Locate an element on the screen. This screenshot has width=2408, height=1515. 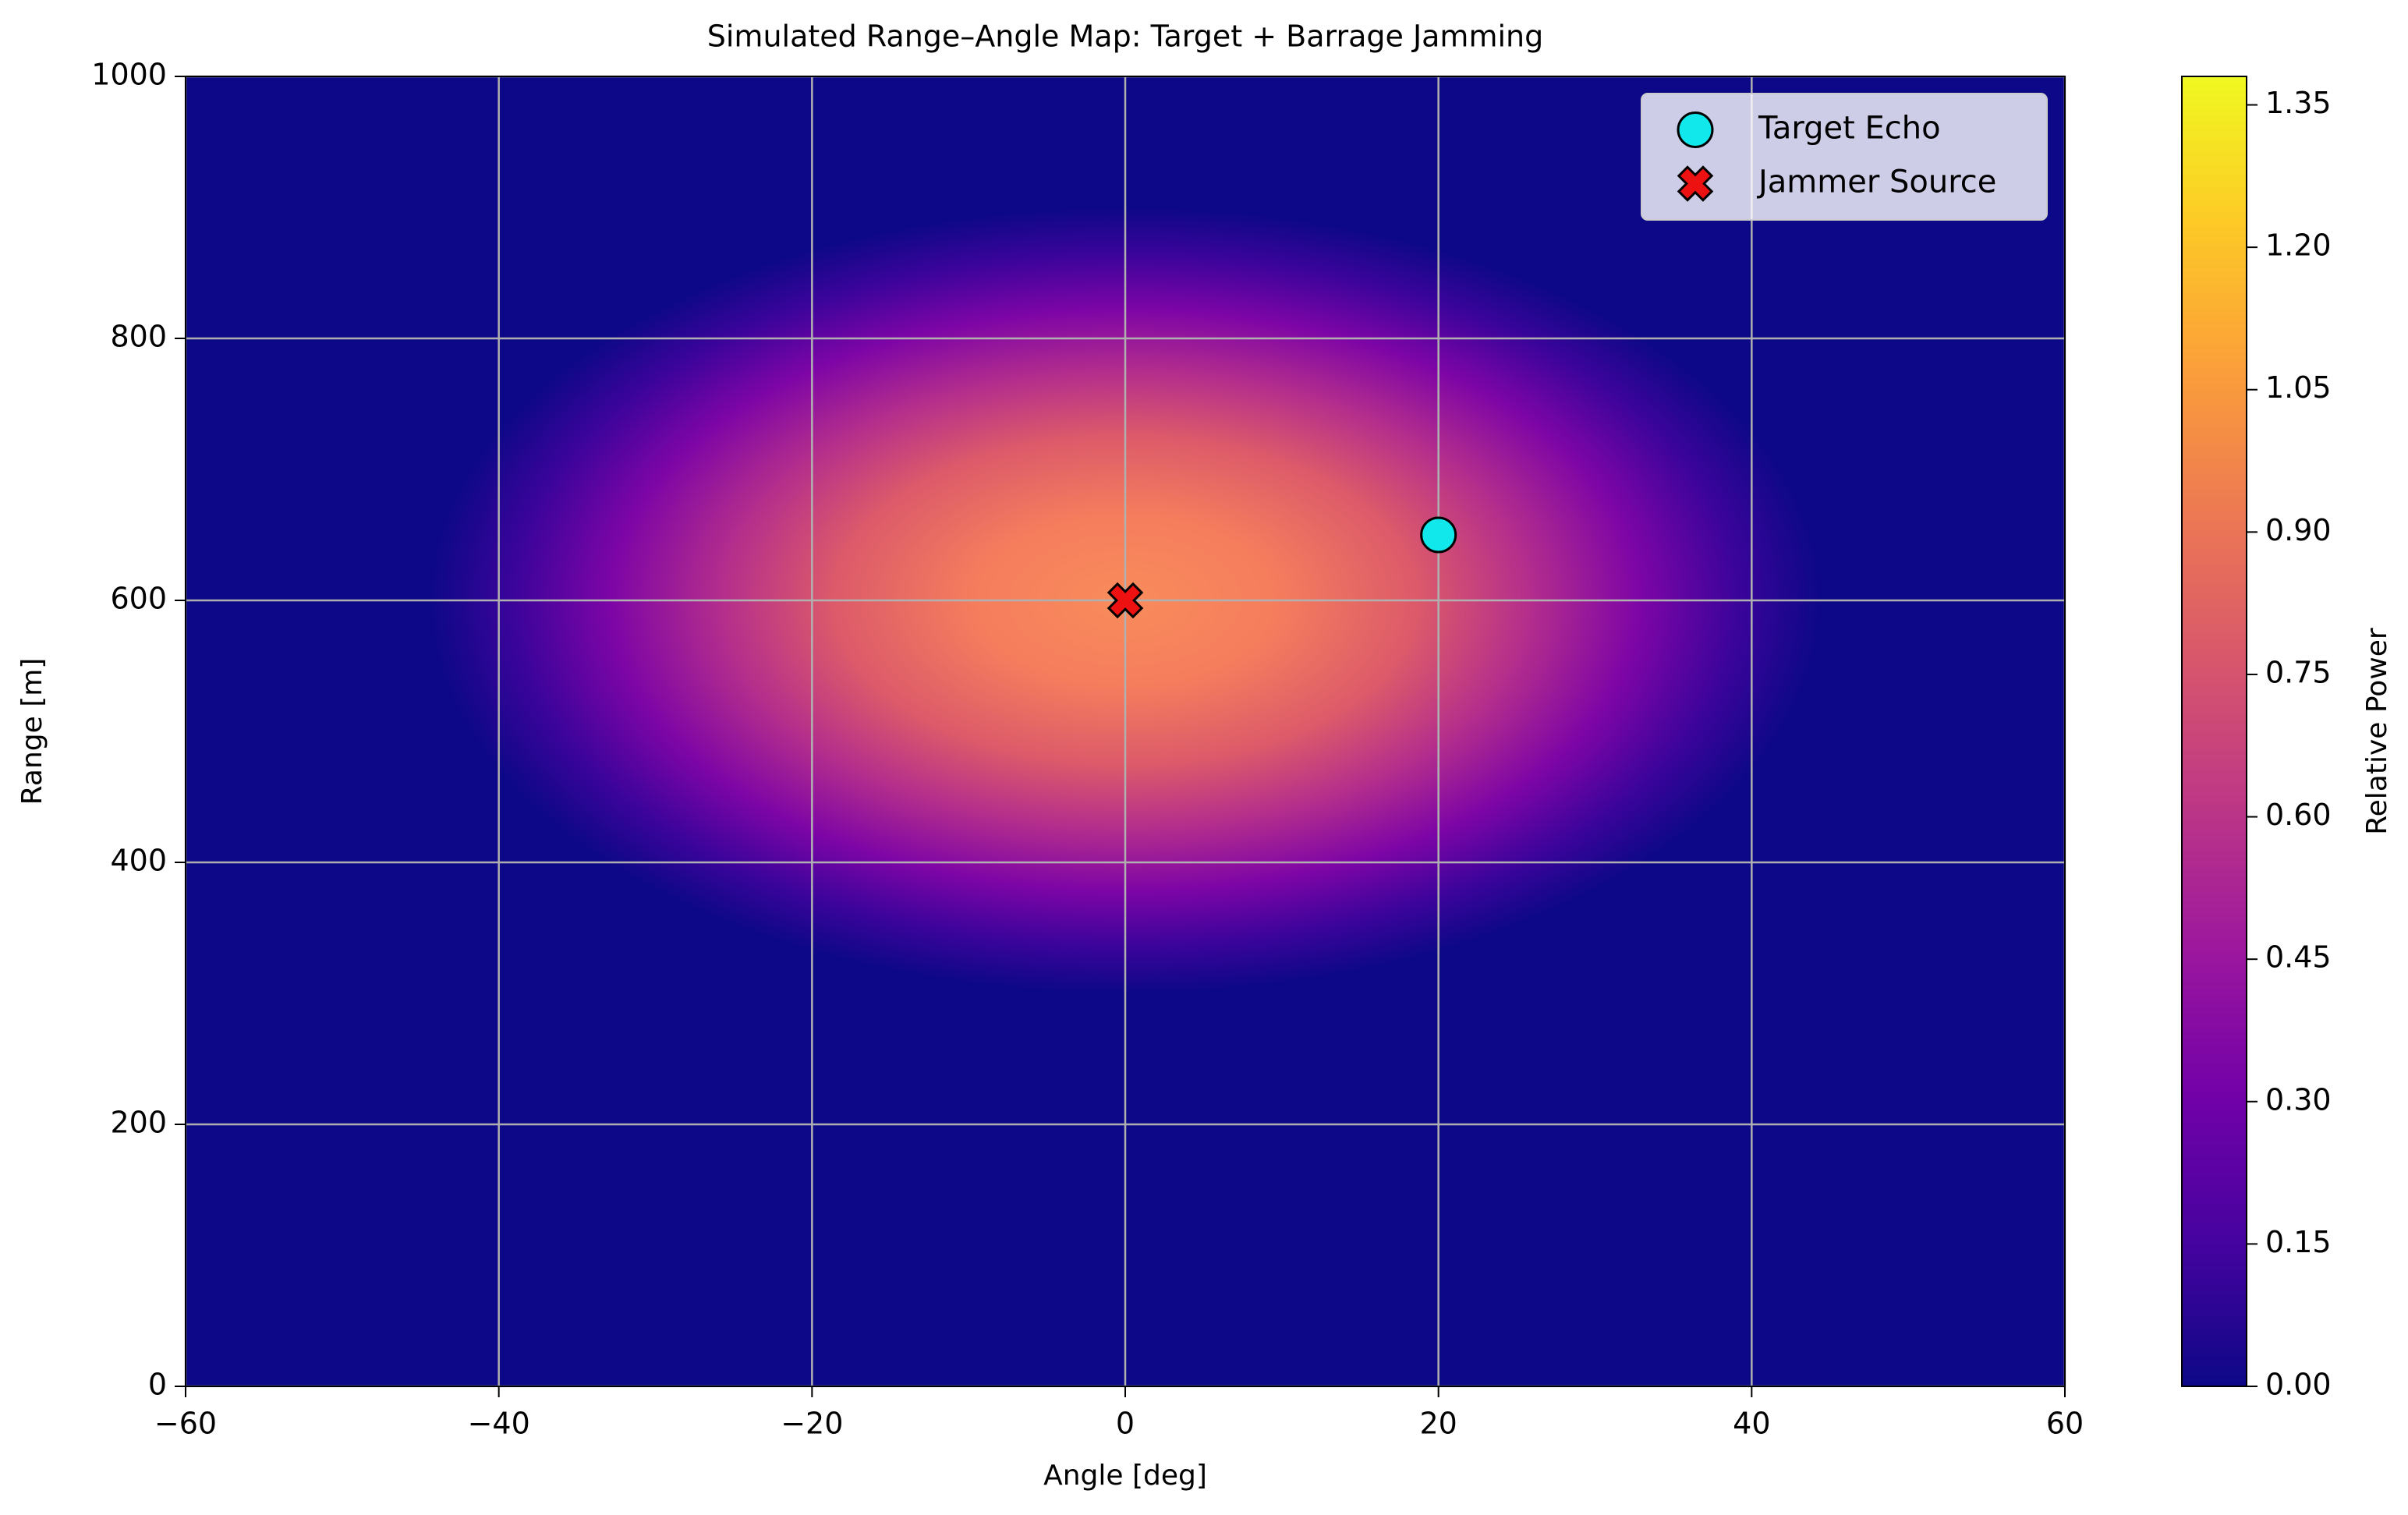
colorbar-tick-label: 0.75 is located at coordinates (2298, 672).